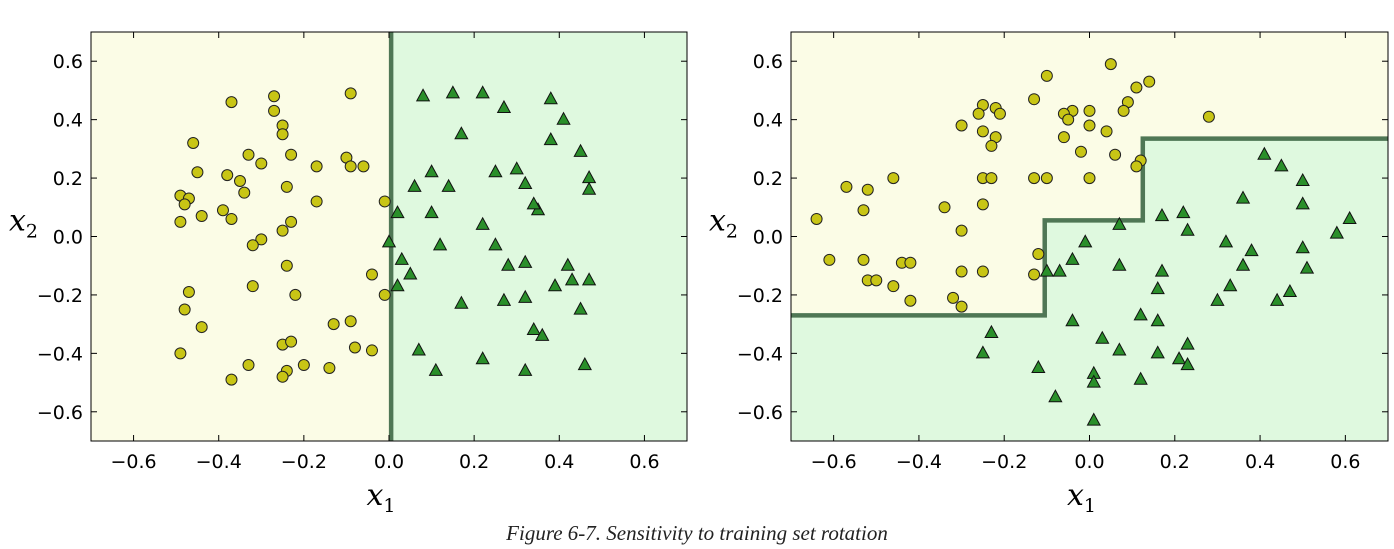 This screenshot has width=1394, height=549. Describe the element at coordinates (380, 497) in the screenshot. I see `x-axis-label: x1` at that location.